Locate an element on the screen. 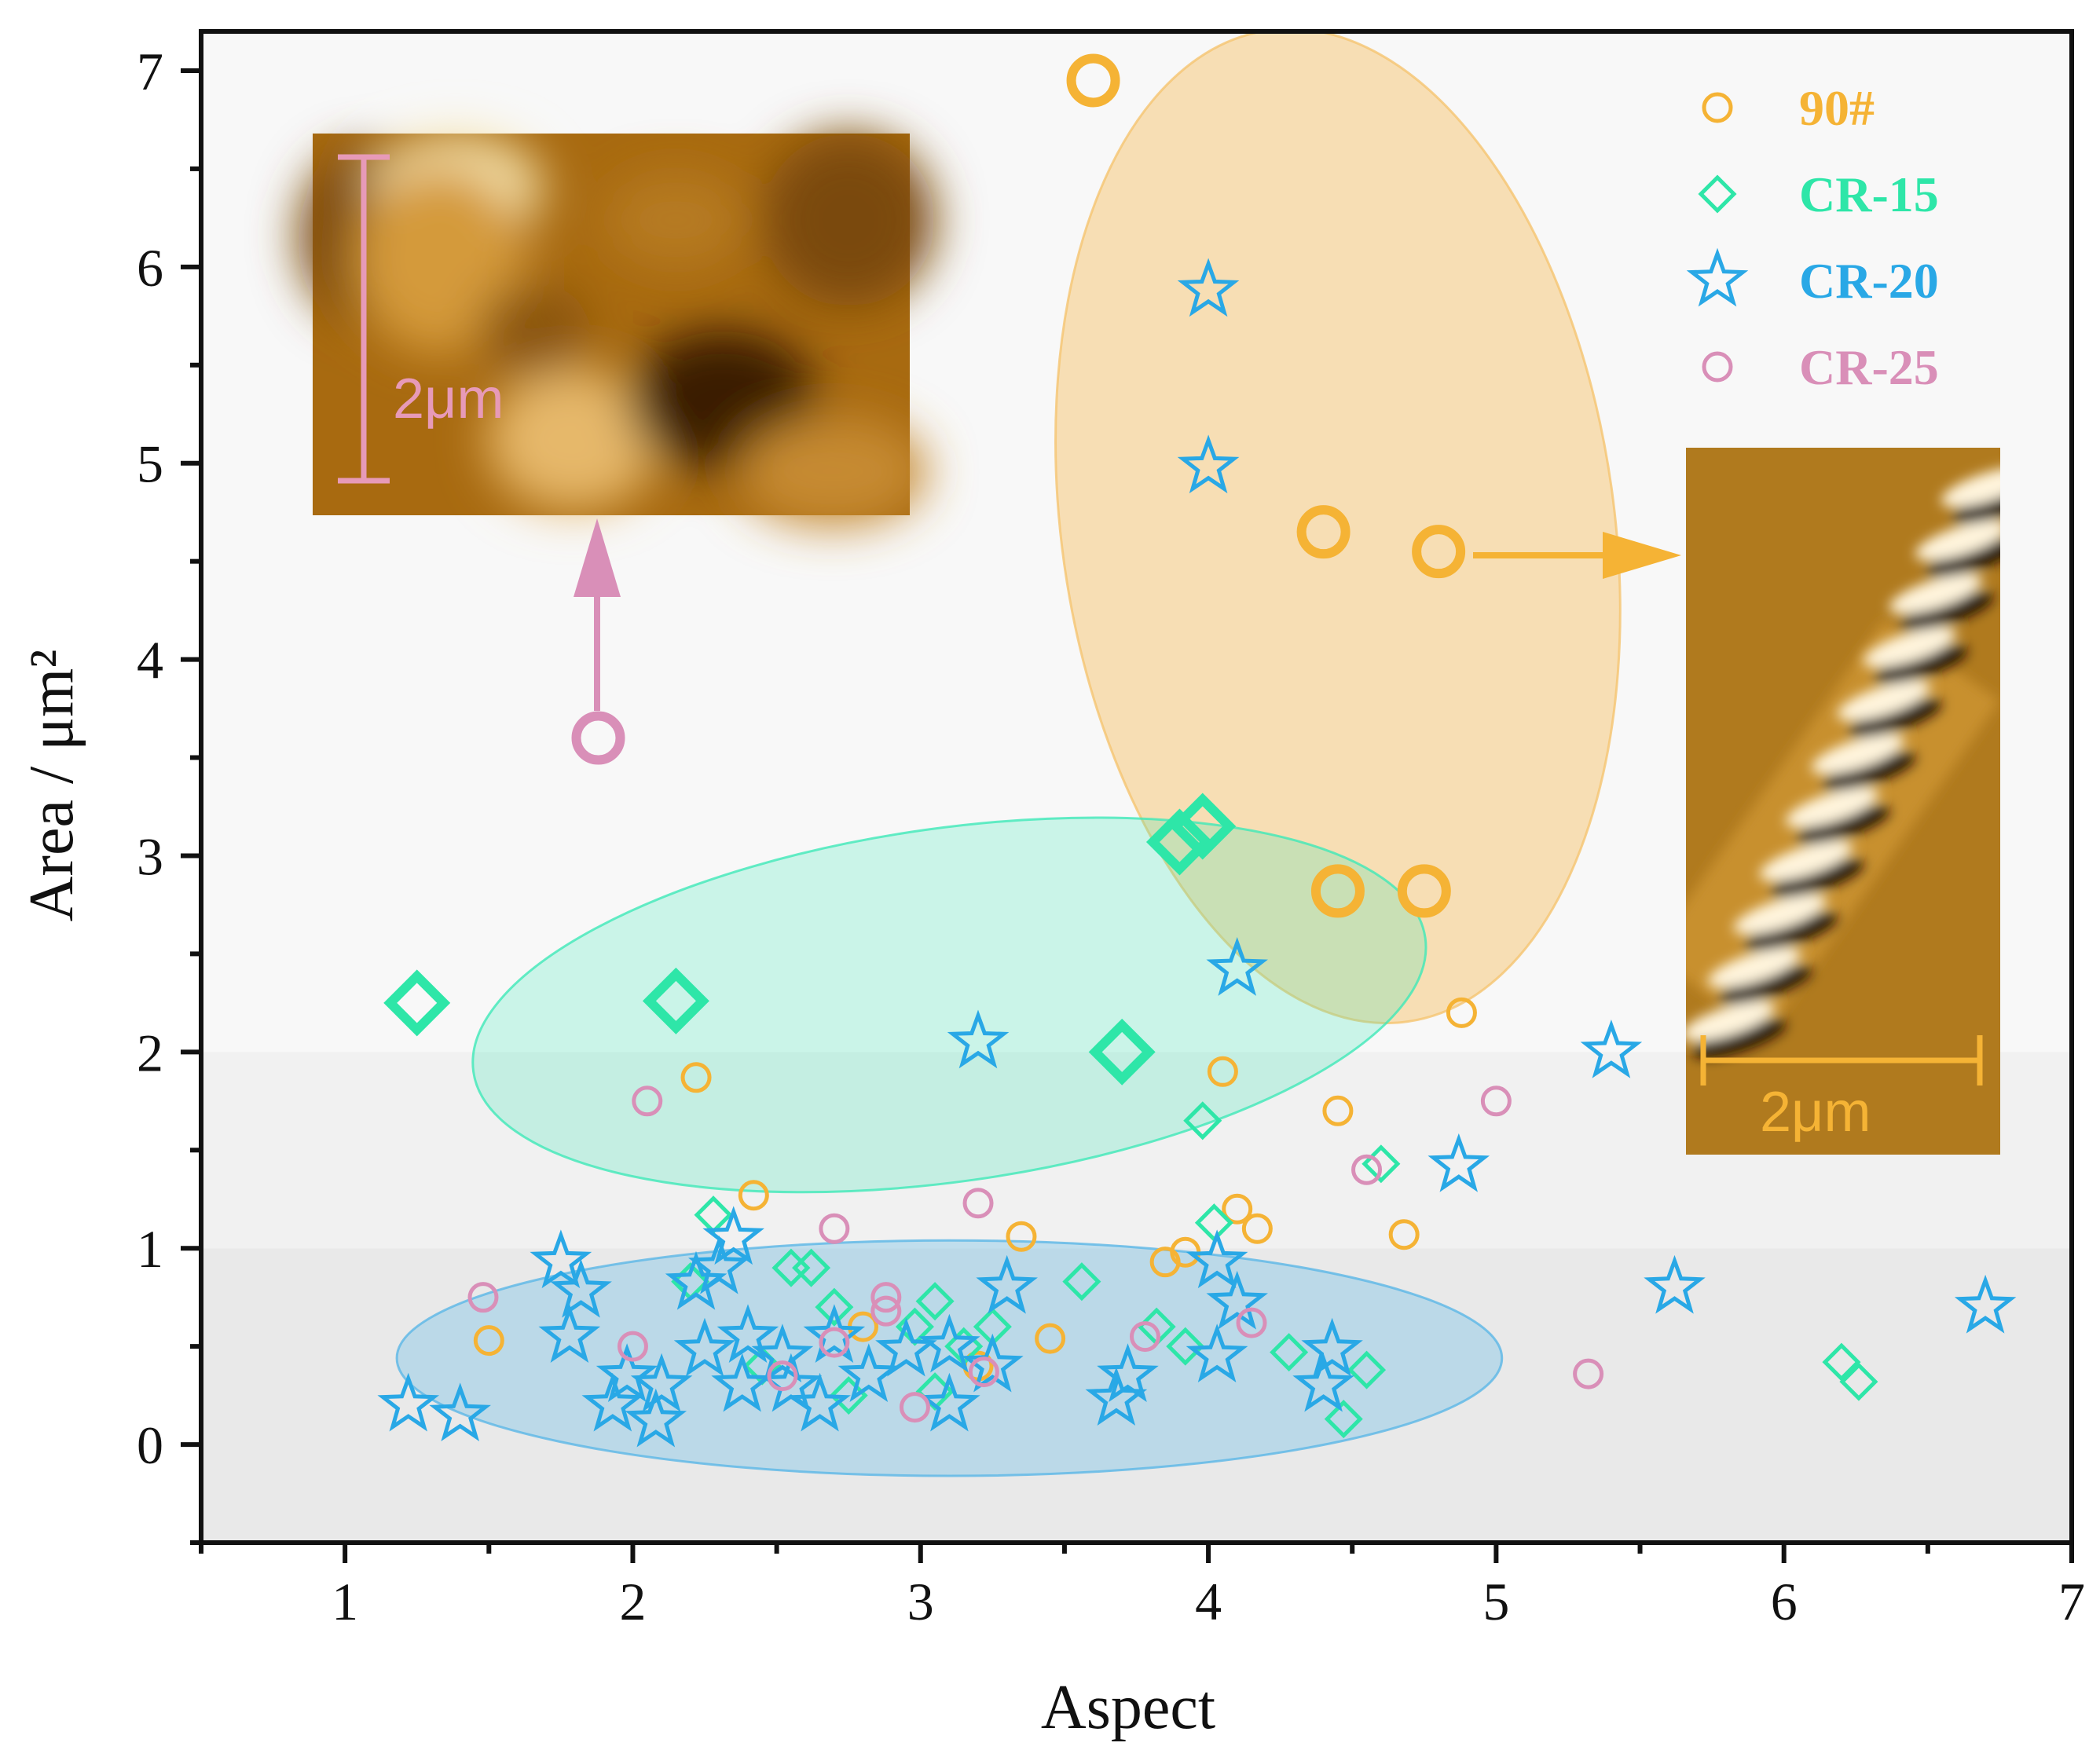 The width and height of the screenshot is (2100, 1761). legend-label: CR-15 is located at coordinates (1869, 195).